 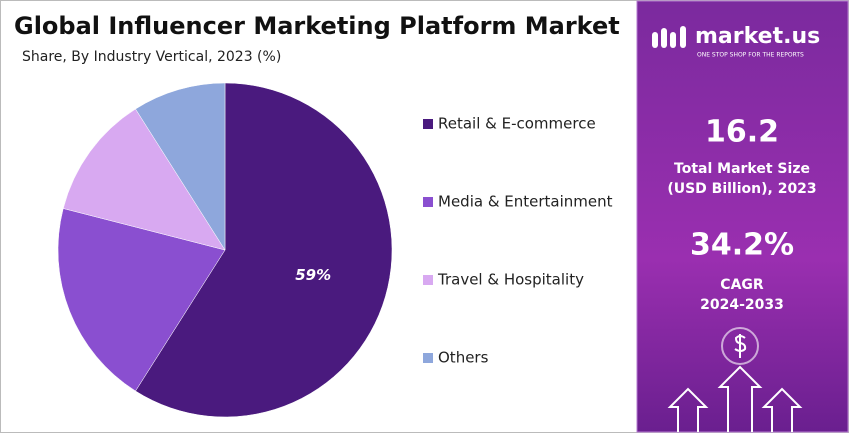 What do you see at coordinates (742, 305) in the screenshot?
I see `cagr-label: 2024-2033` at bounding box center [742, 305].